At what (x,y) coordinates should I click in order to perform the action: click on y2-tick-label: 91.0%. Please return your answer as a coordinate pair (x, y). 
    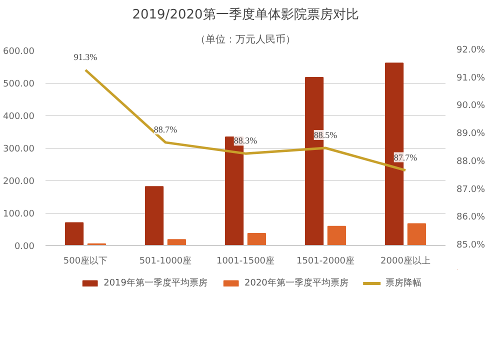
    Looking at the image, I should click on (471, 78).